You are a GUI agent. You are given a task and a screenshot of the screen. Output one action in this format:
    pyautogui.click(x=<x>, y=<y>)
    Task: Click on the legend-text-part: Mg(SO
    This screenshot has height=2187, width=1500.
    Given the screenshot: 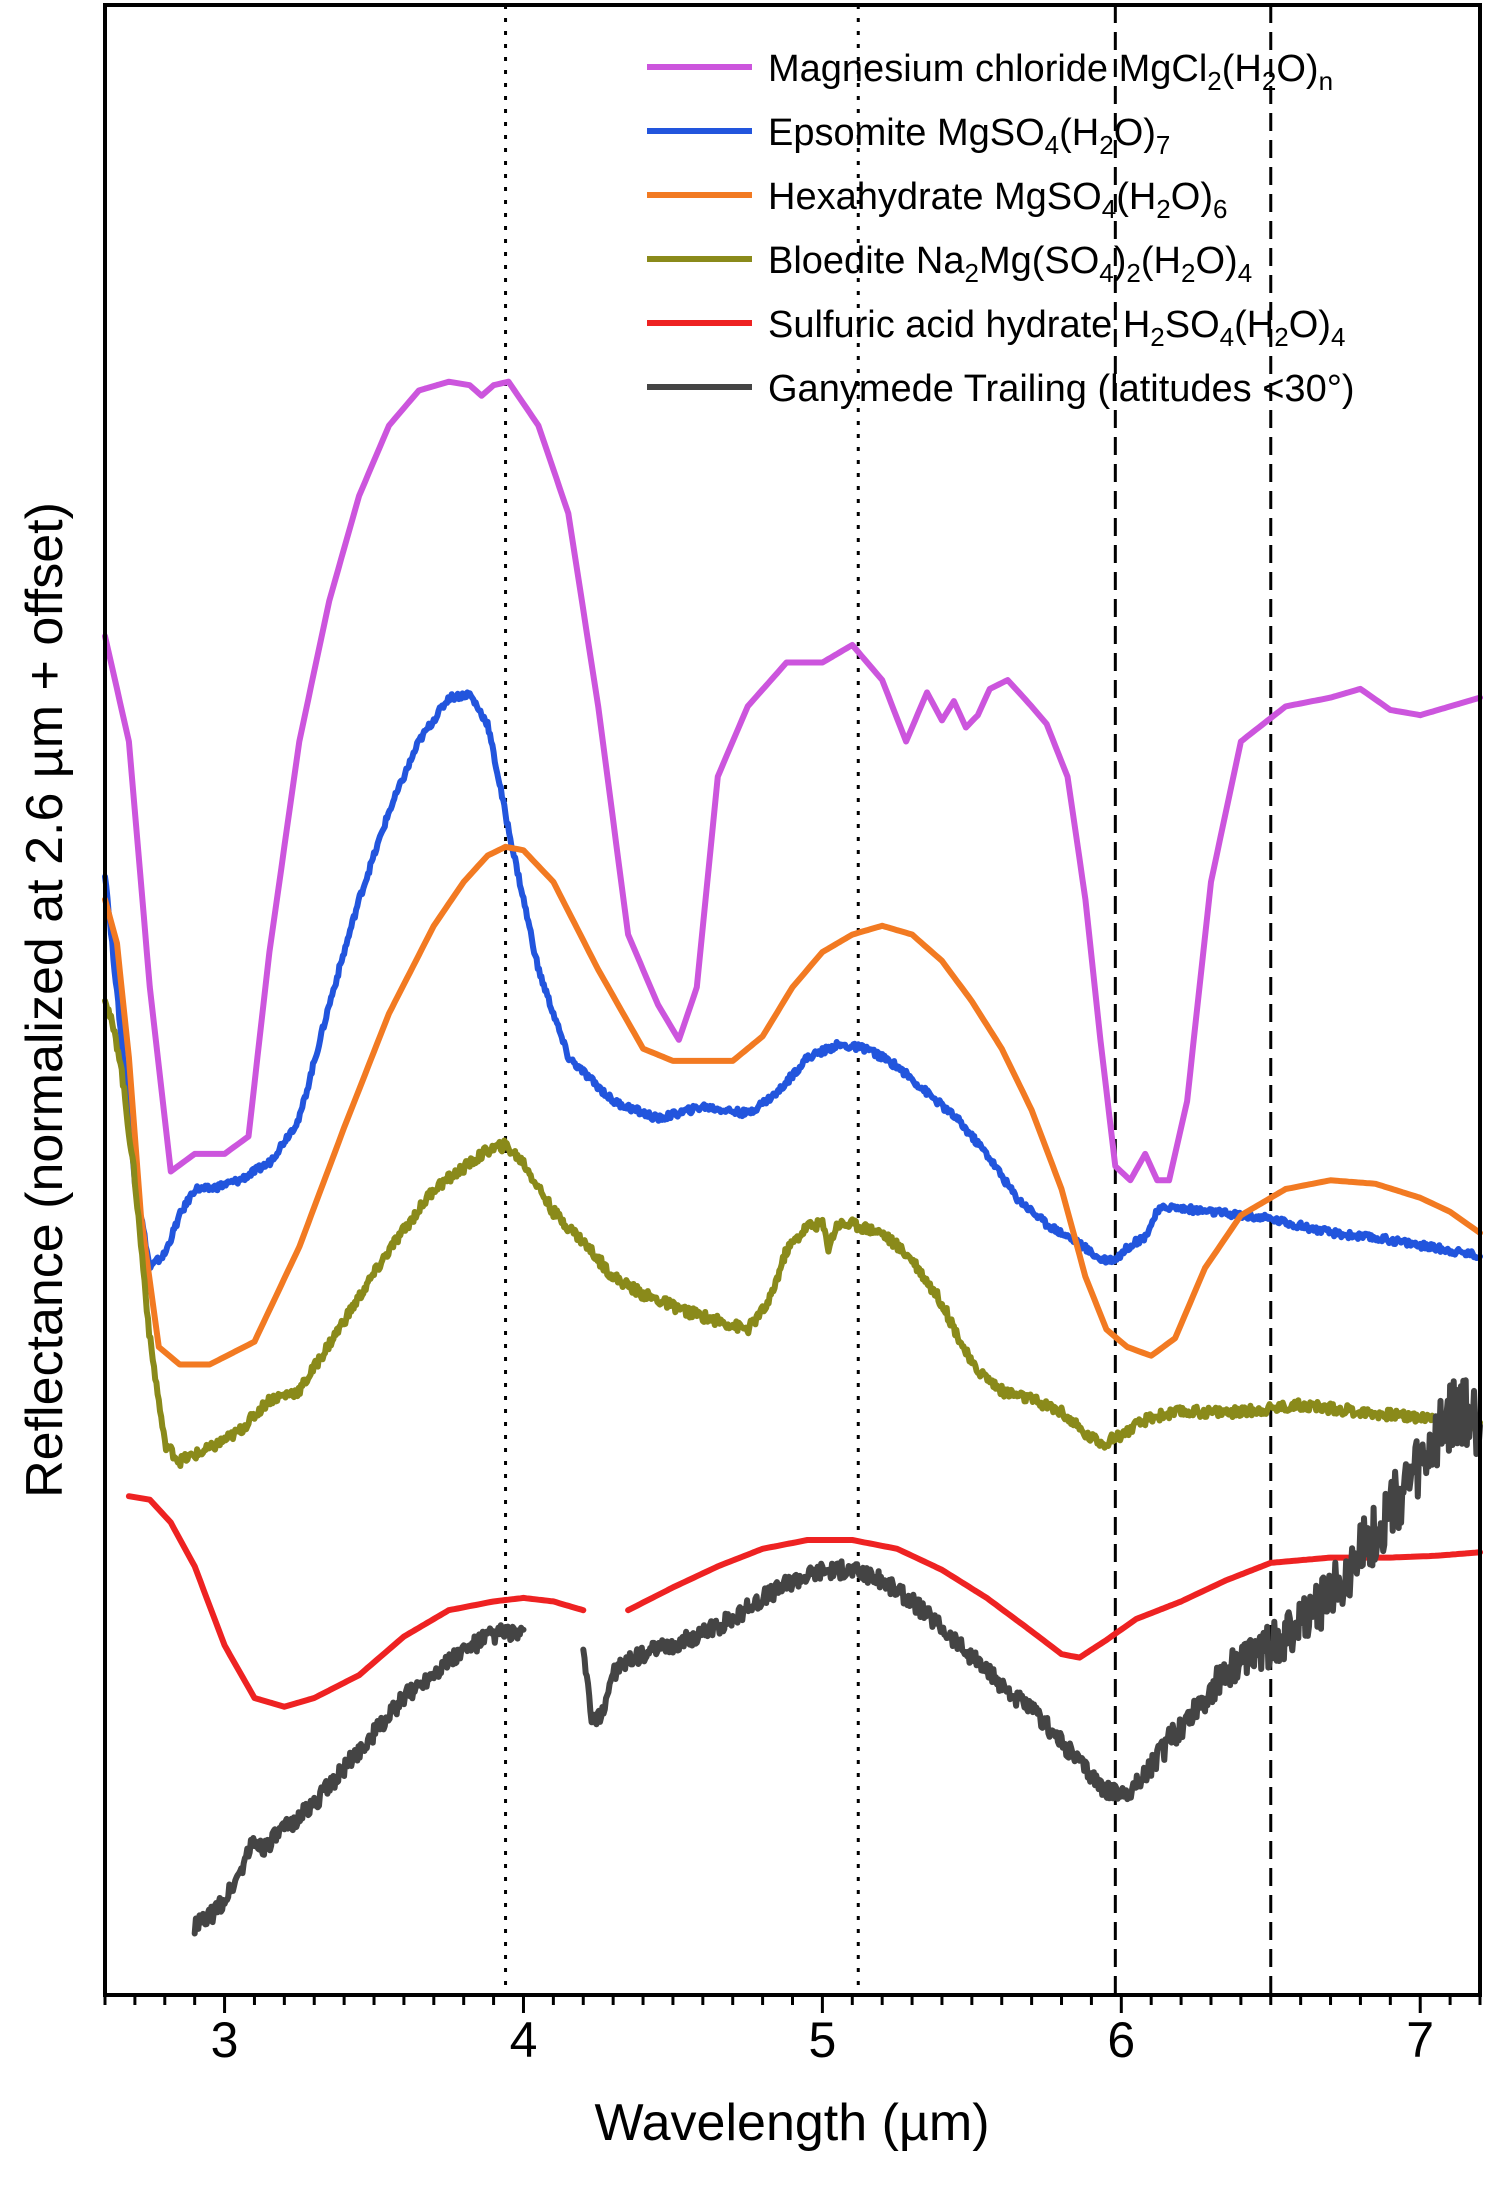 What is the action you would take?
    pyautogui.click(x=1039, y=261)
    